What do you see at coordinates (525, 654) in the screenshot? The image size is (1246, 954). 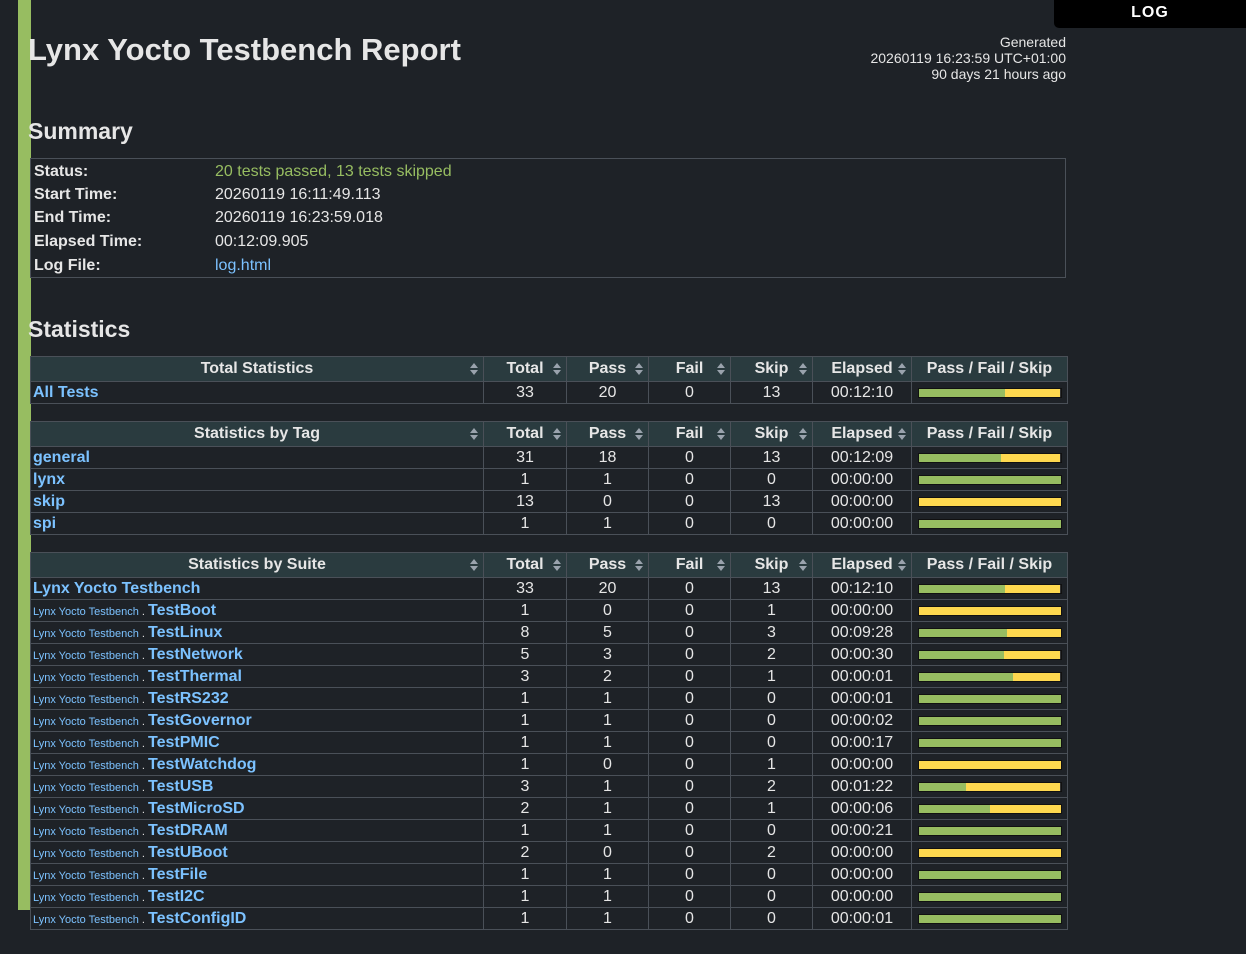 I see `stat-total: 5` at bounding box center [525, 654].